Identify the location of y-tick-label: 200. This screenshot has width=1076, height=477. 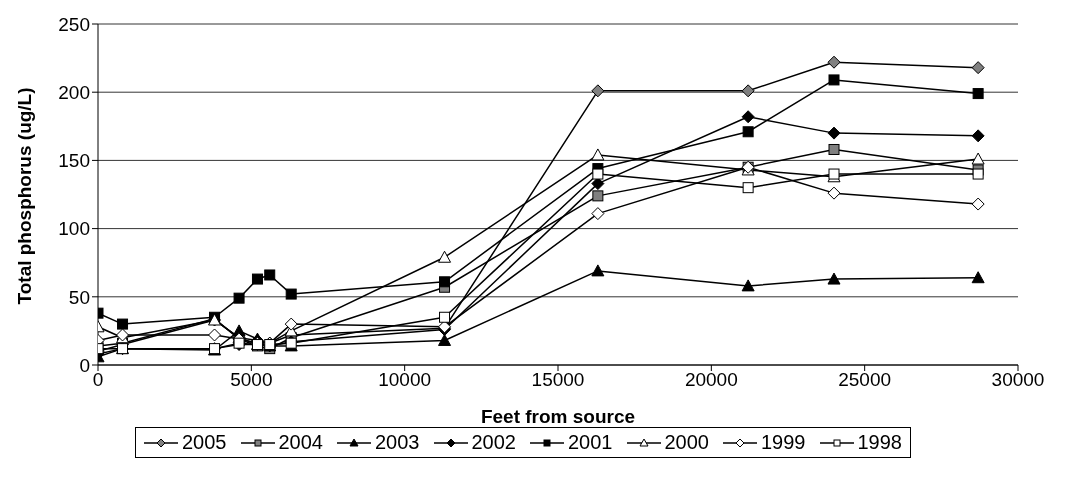
(74, 92).